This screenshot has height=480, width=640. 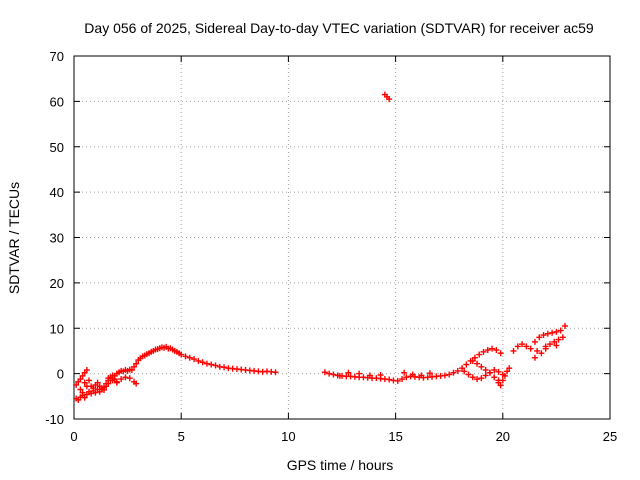 What do you see at coordinates (181, 436) in the screenshot?
I see `x-tick-label: 5` at bounding box center [181, 436].